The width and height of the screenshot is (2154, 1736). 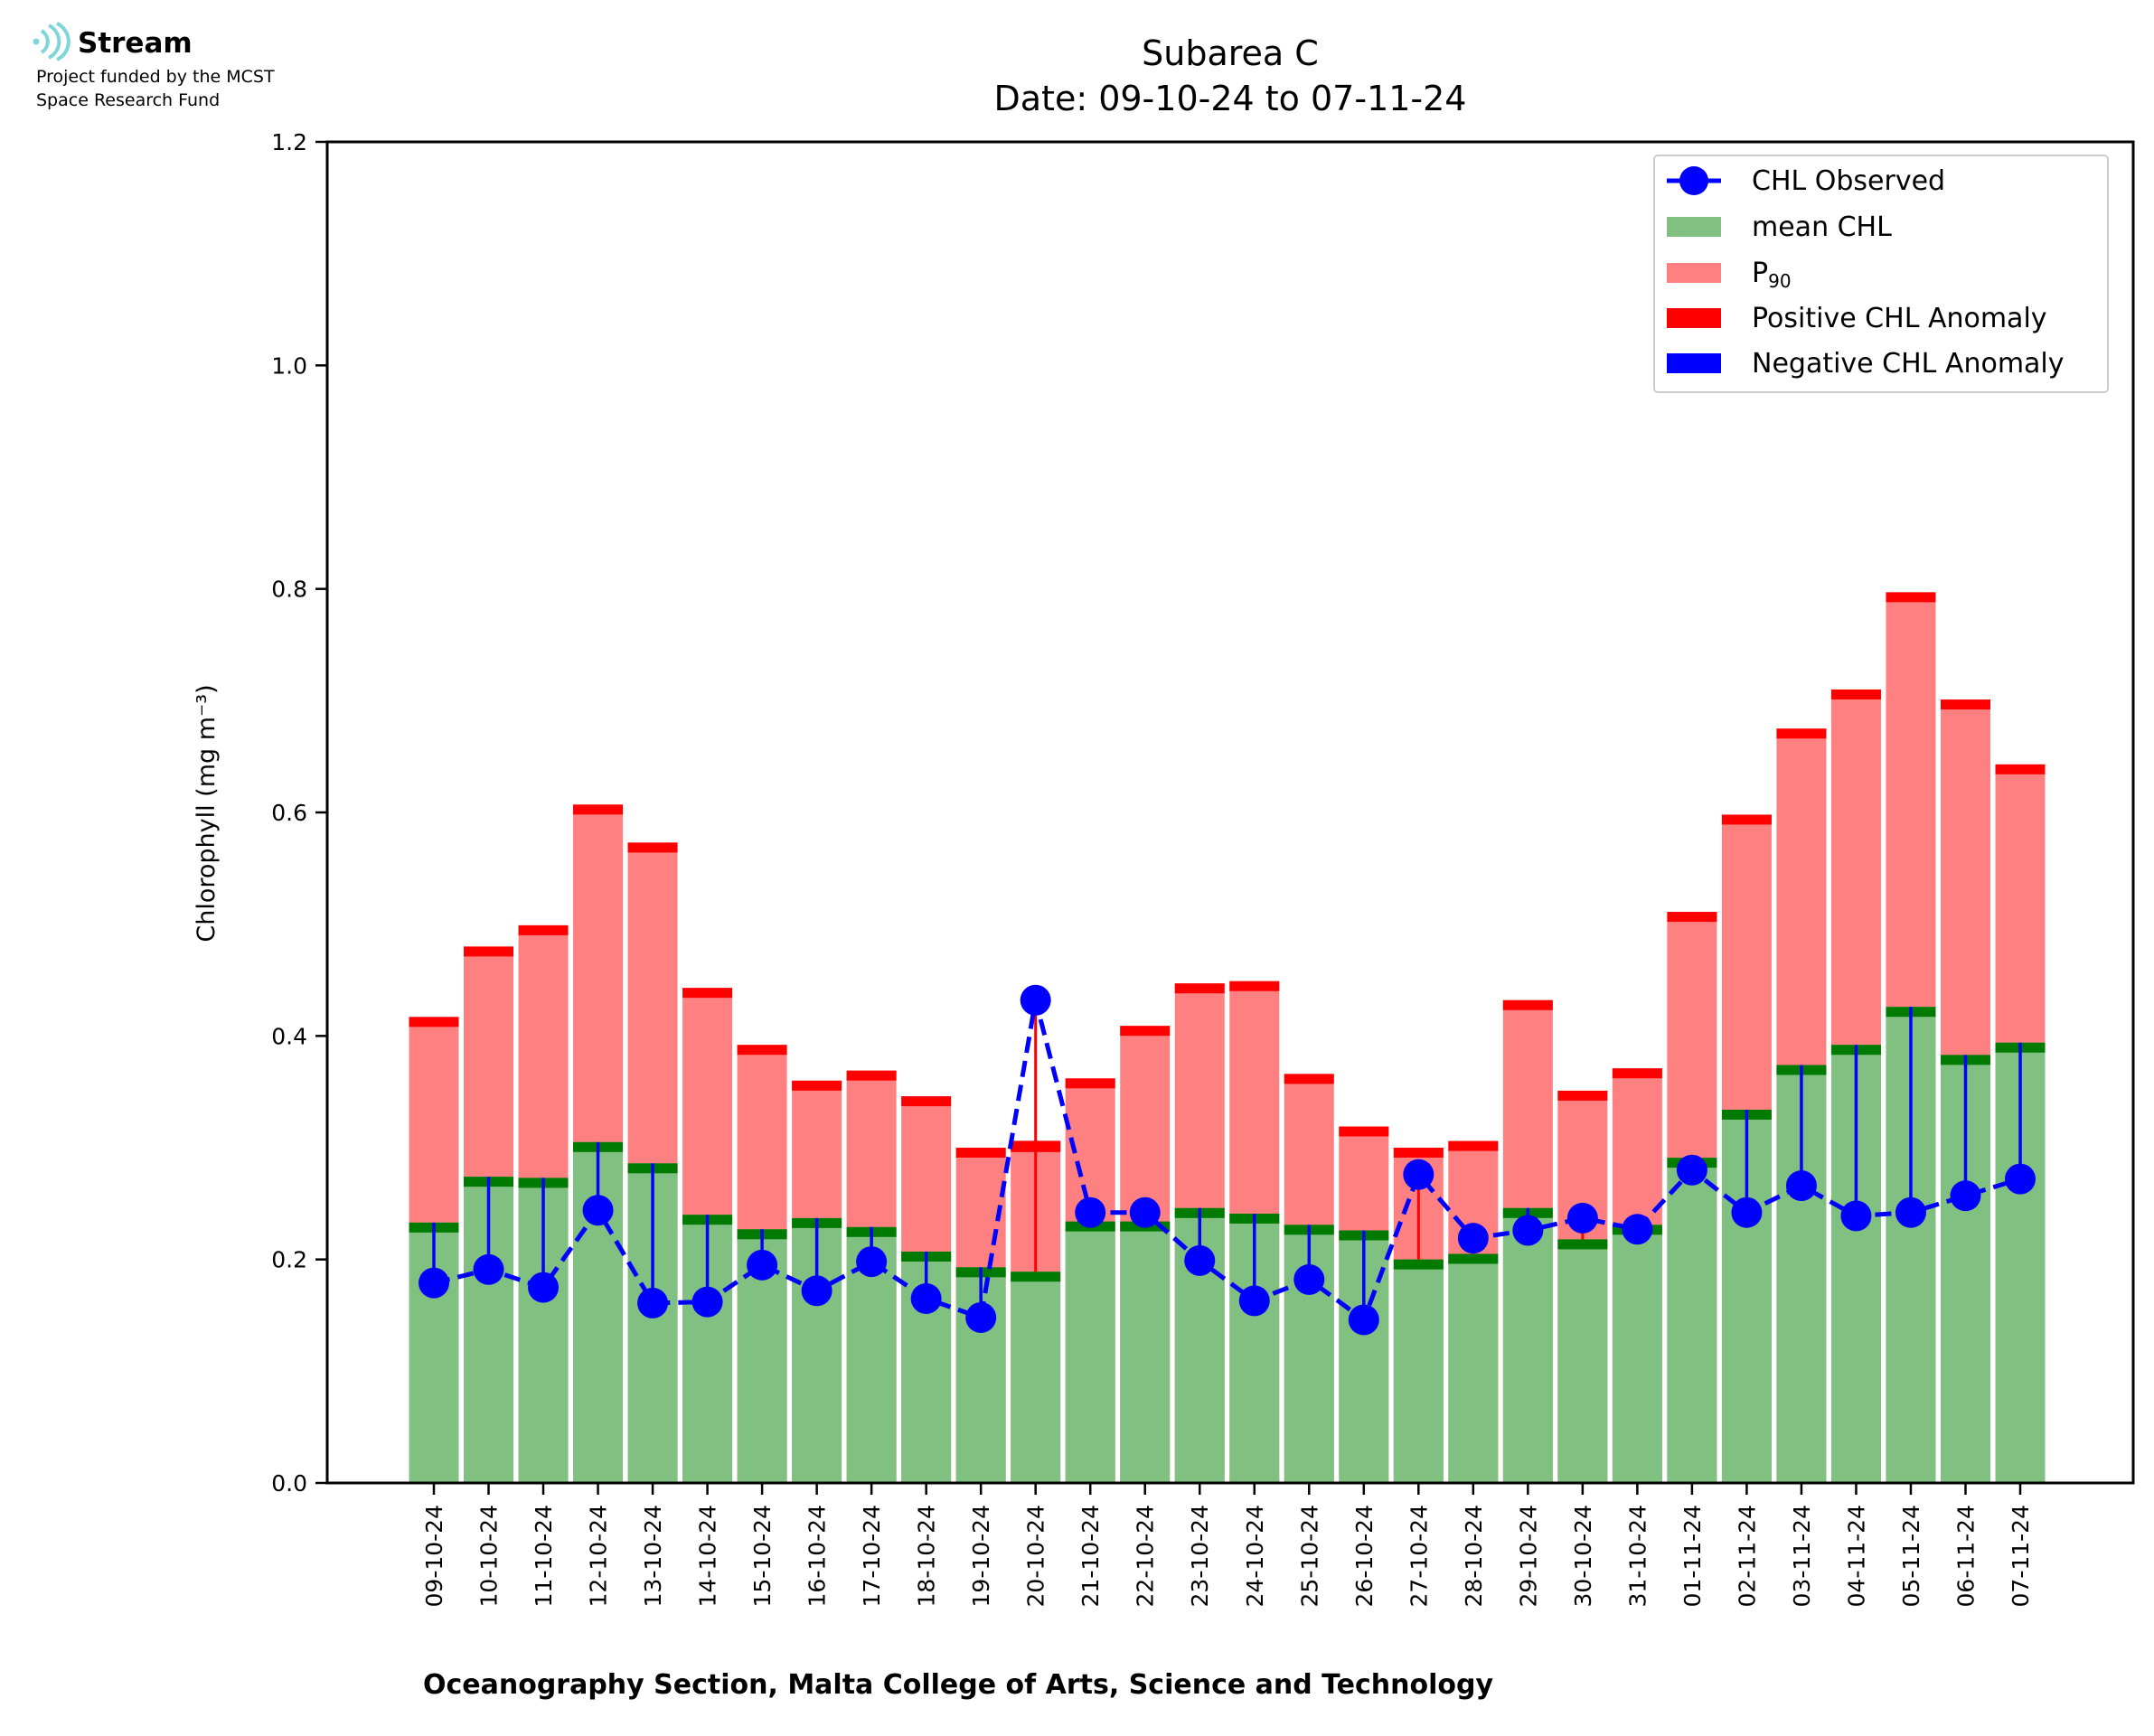 I want to click on x-tick-label: 27-10-24, so click(x=1419, y=1556).